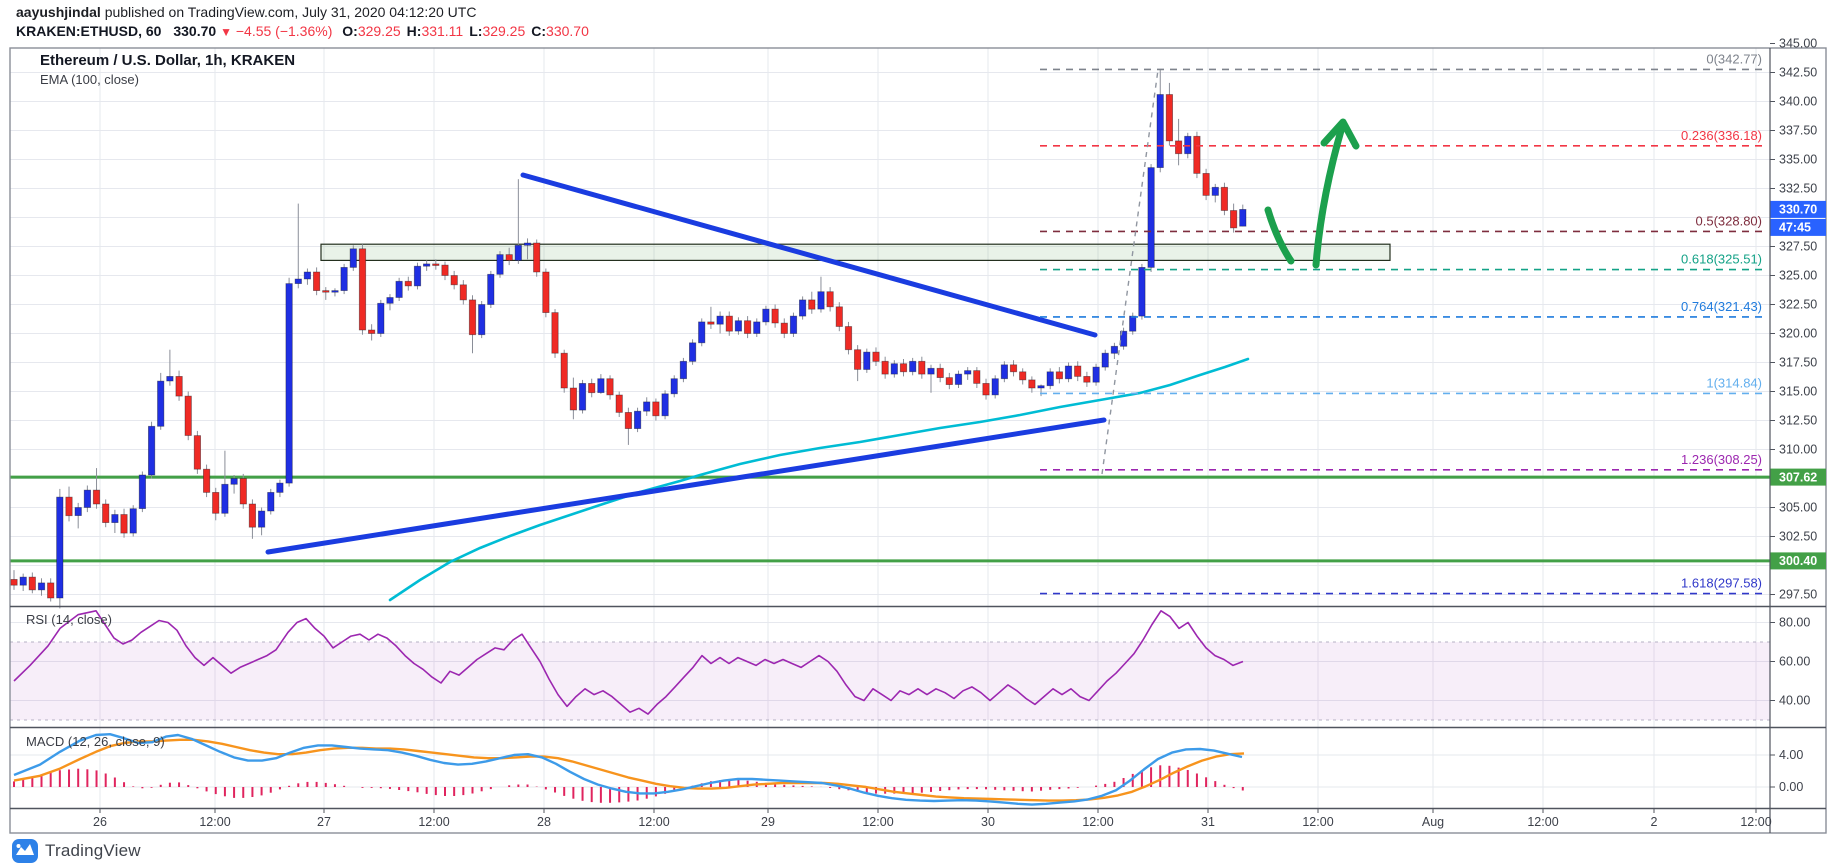 This screenshot has width=1828, height=868. I want to click on svg-text: 1.618(297.58), so click(1721, 583).